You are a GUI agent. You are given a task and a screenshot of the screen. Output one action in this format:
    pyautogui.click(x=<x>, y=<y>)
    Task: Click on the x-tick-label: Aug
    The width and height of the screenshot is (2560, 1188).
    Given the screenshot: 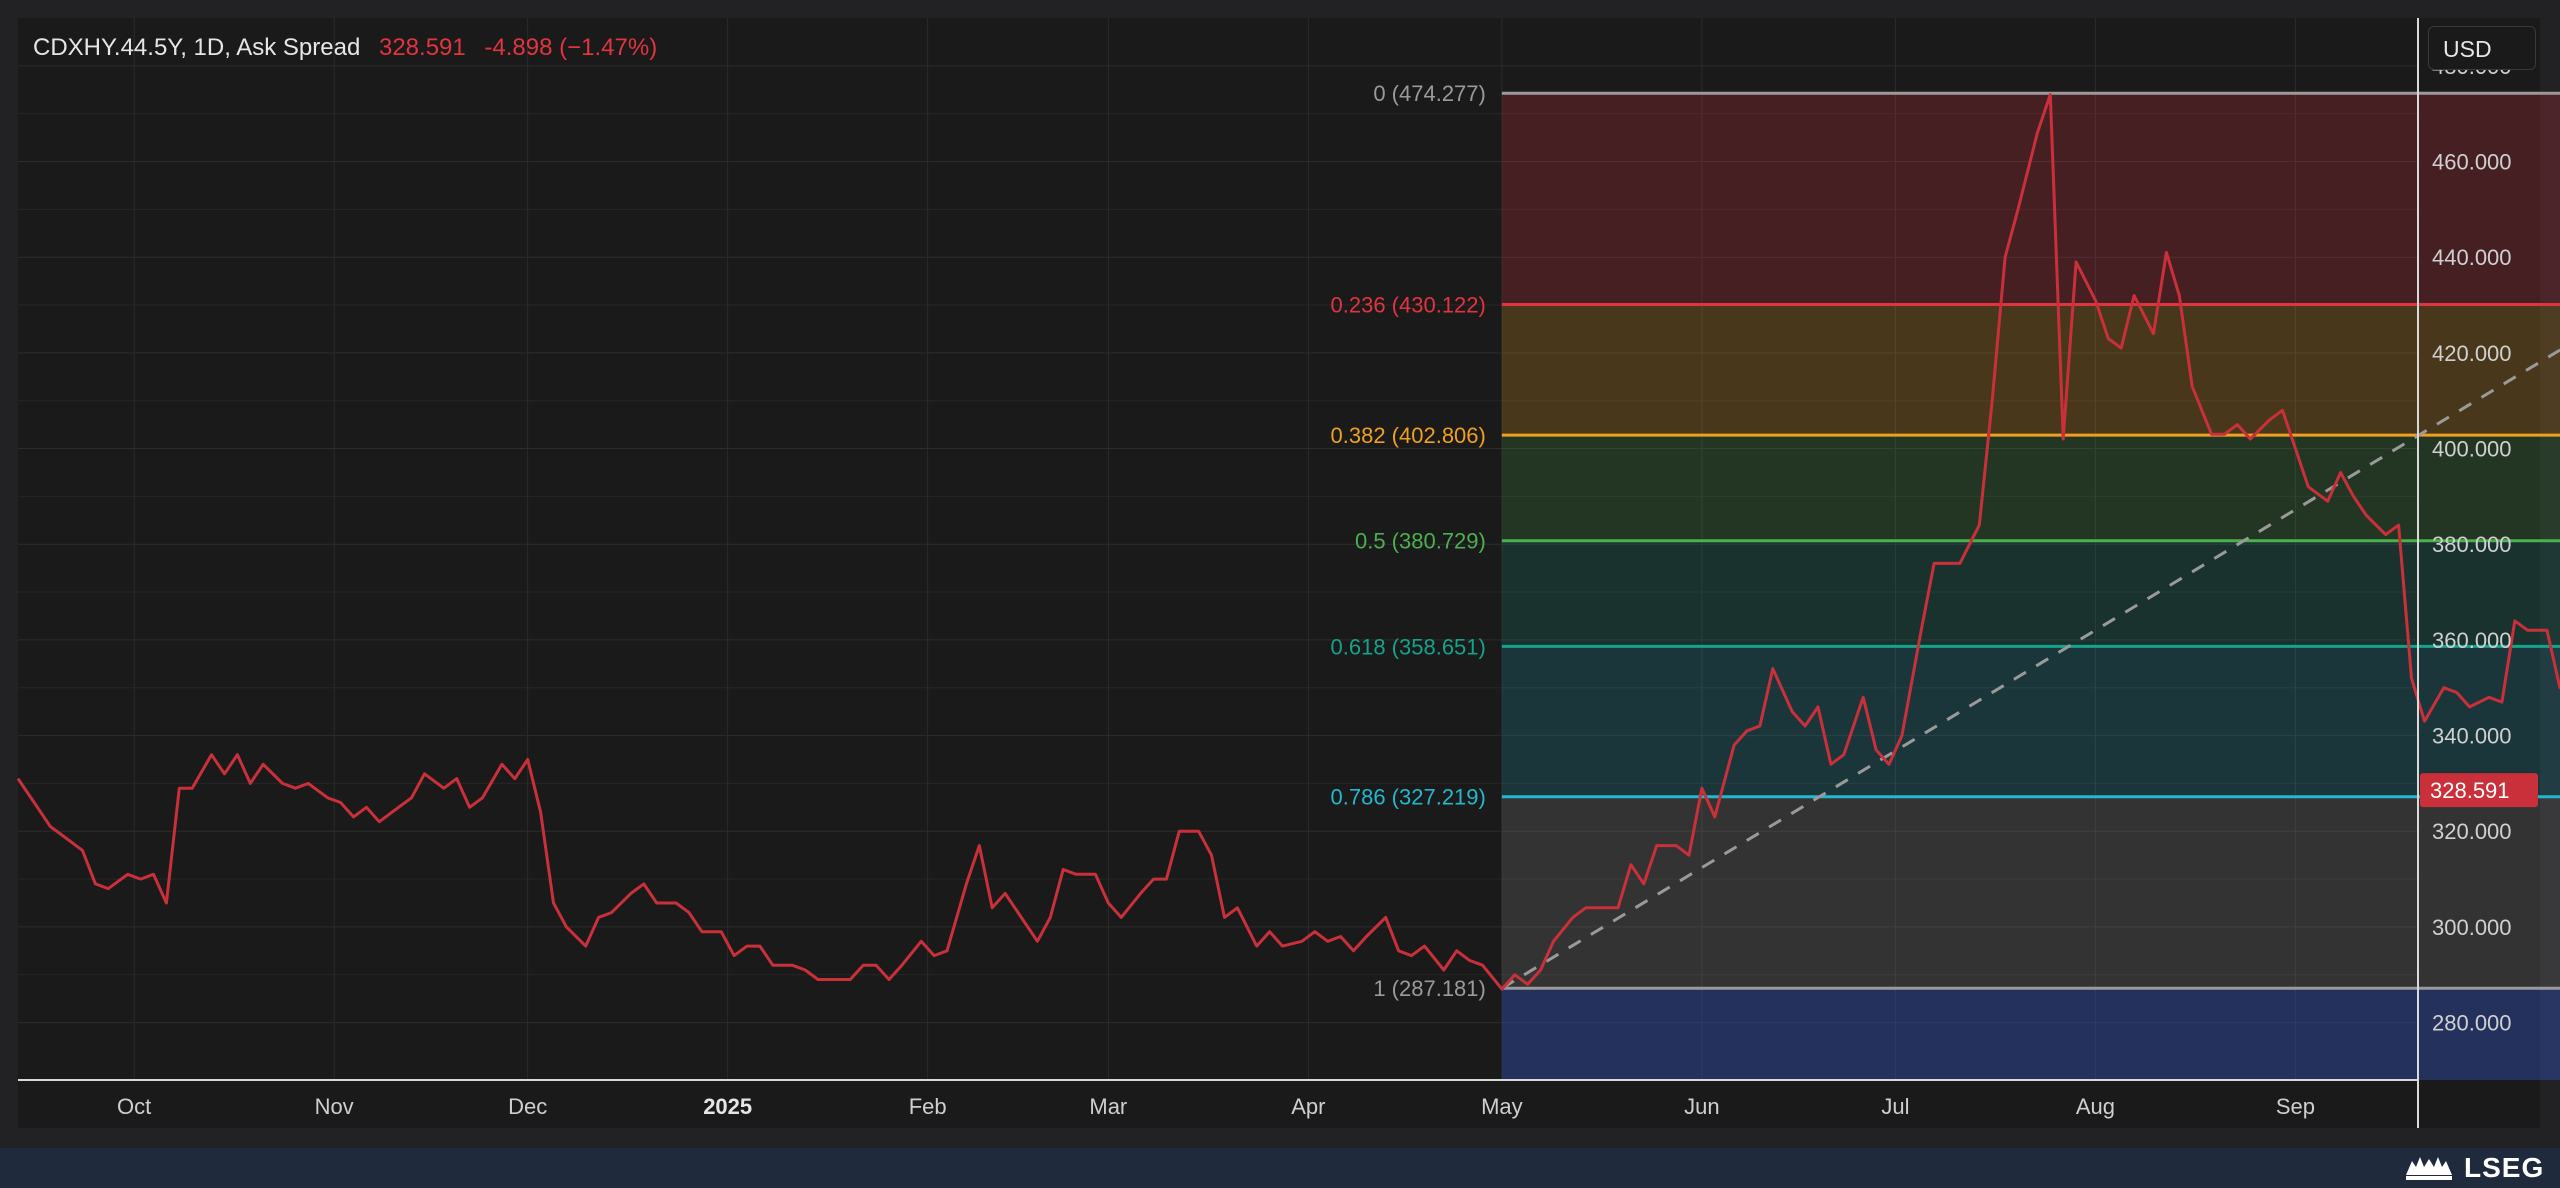 What is the action you would take?
    pyautogui.click(x=2095, y=1106)
    